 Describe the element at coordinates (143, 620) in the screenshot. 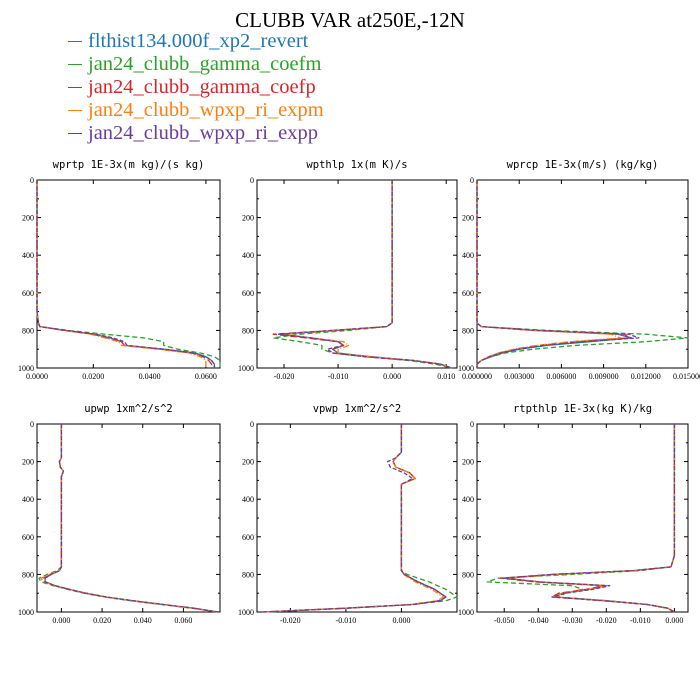

I see `x-tick-label: 0.040` at that location.